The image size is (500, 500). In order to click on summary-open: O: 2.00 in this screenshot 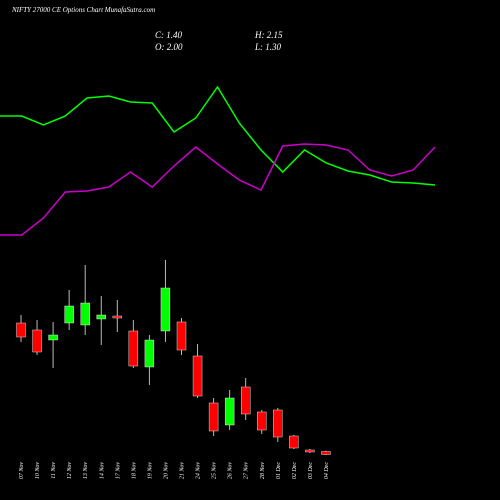, I will do `click(169, 47)`.